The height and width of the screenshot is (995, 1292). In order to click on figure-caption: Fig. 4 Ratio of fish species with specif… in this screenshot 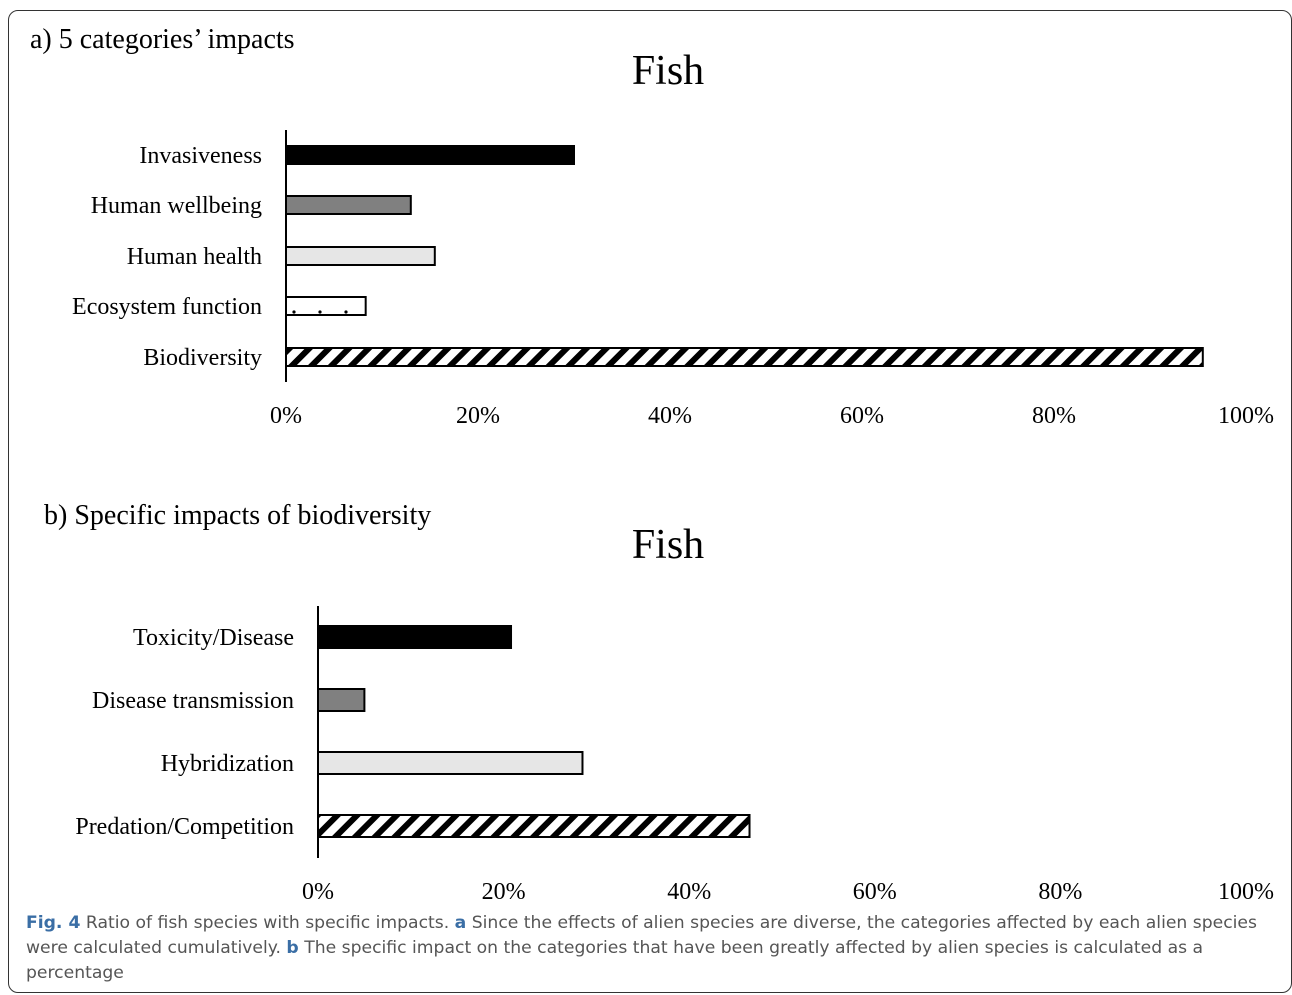, I will do `click(646, 948)`.